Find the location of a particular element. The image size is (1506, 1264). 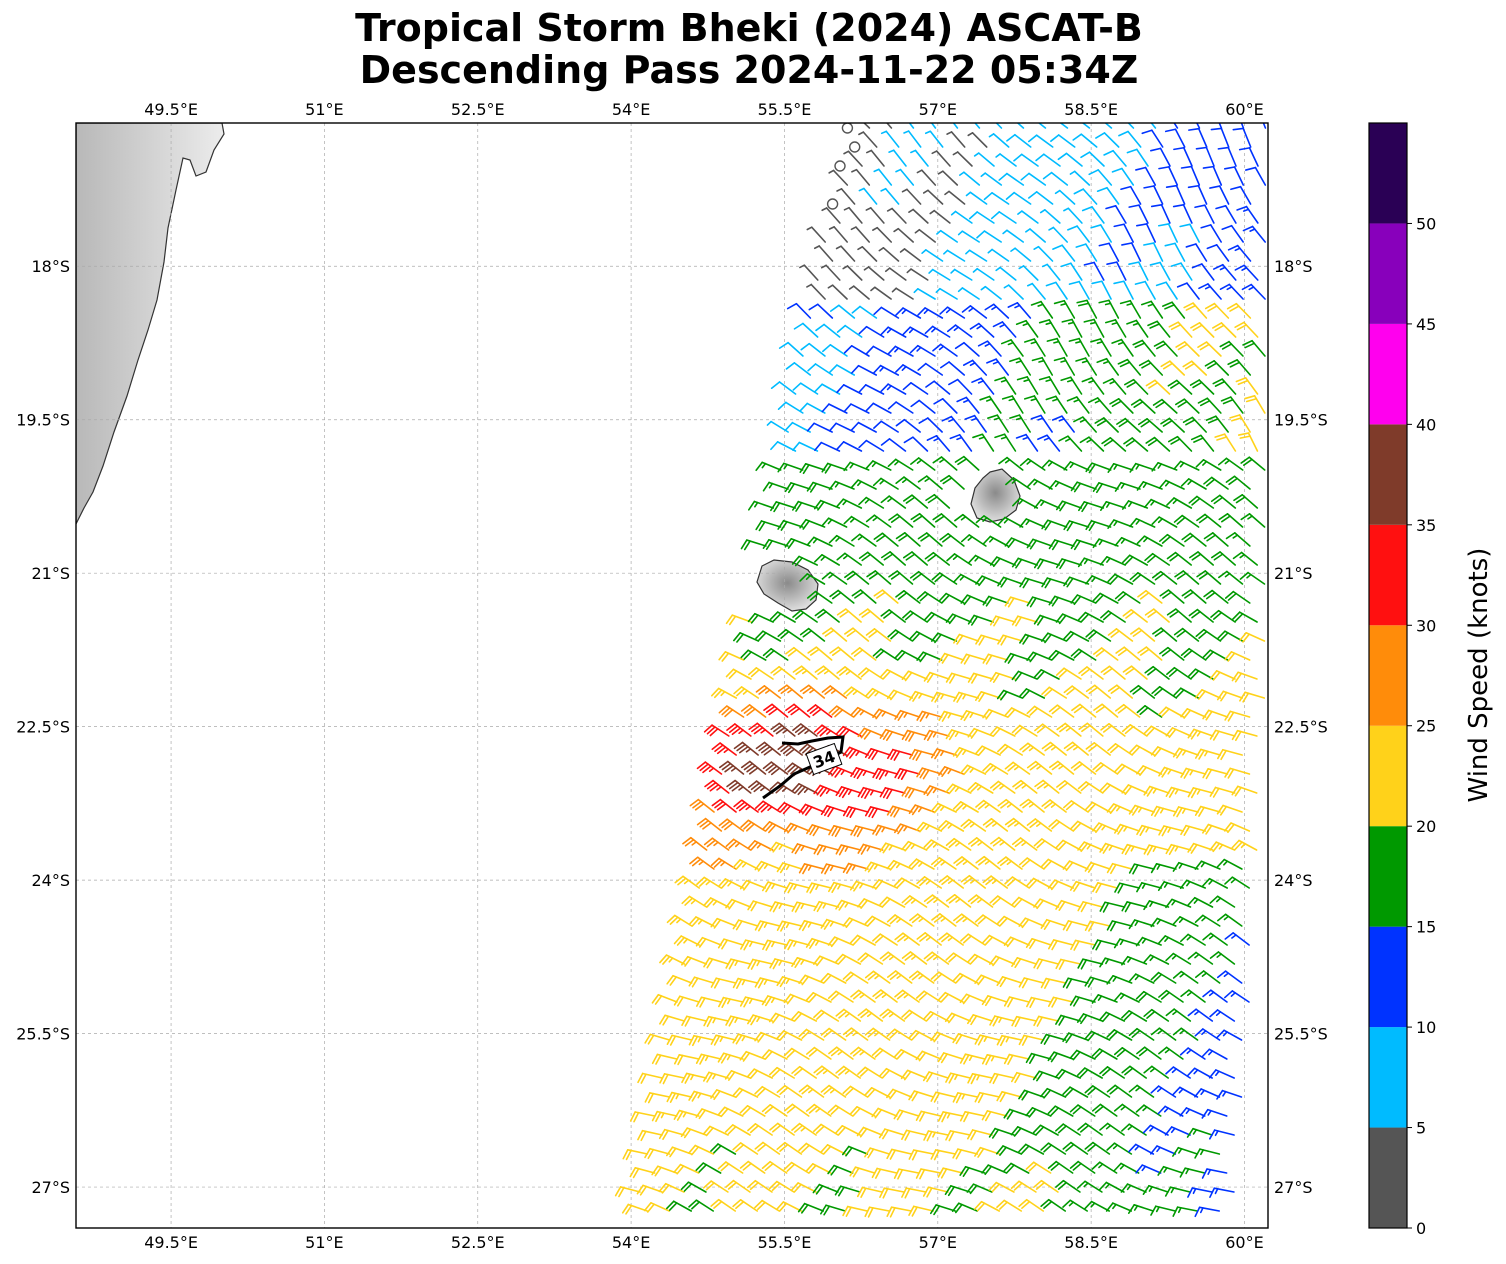

colorbar: 0 5 10 15 20 25 30 35 40 45 50 Wind Speed (knots) is located at coordinates (1431, 680).